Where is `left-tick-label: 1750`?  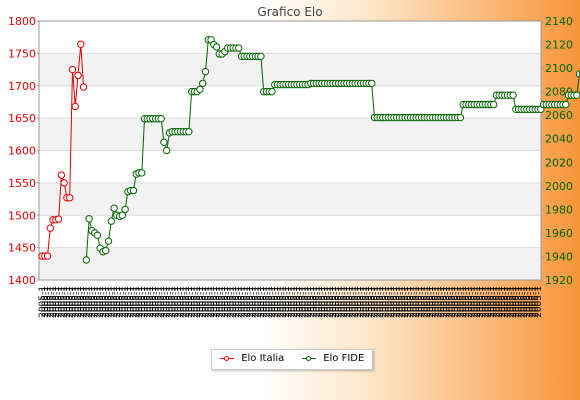 left-tick-label: 1750 is located at coordinates (22, 53).